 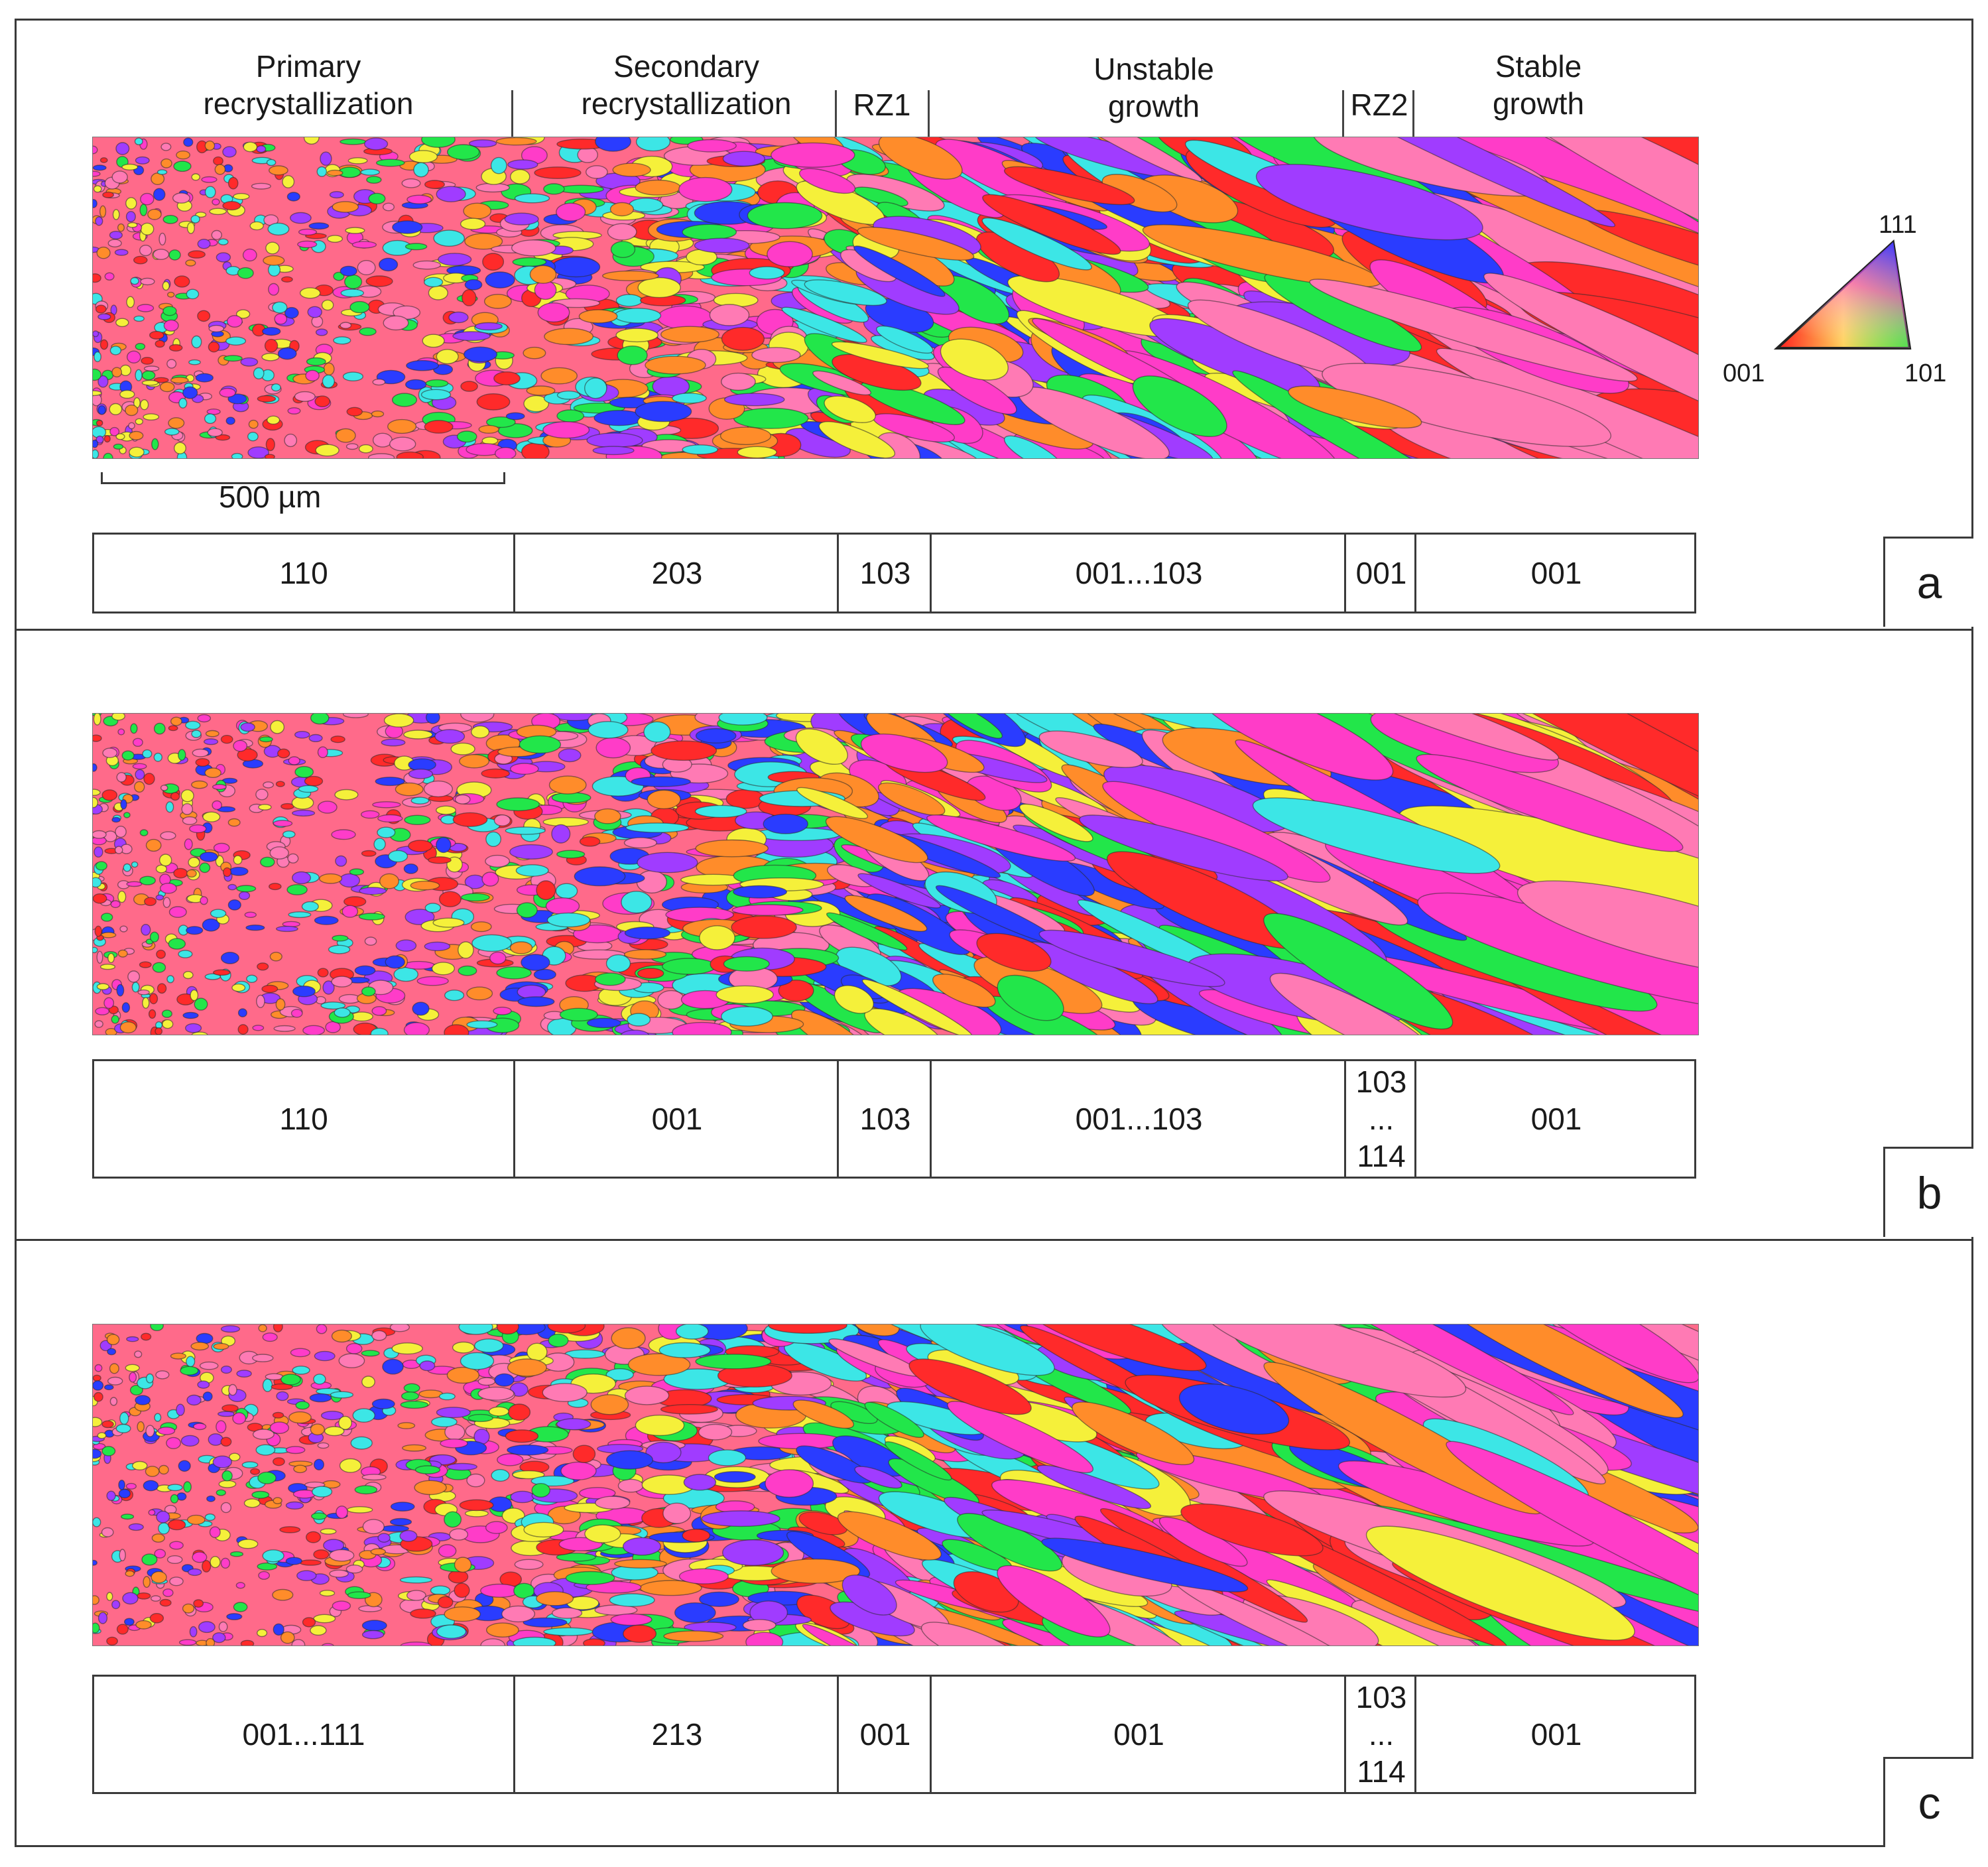 I want to click on phase-header-unstable: Unstable growth, so click(x=1153, y=87).